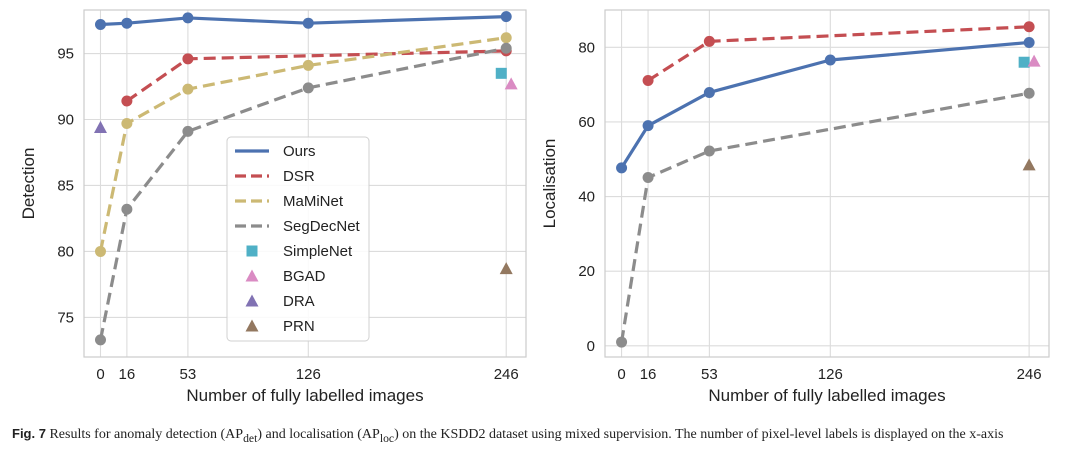  What do you see at coordinates (709, 374) in the screenshot?
I see `loc-x-tick-label: 53` at bounding box center [709, 374].